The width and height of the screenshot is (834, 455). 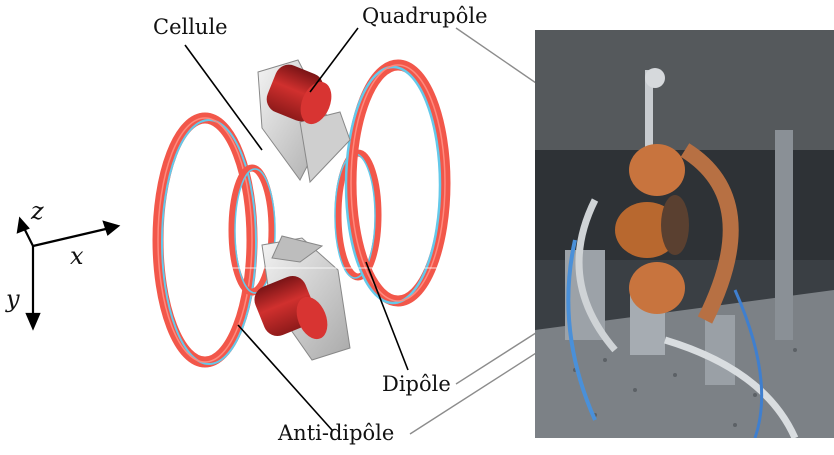 What do you see at coordinates (190, 27) in the screenshot?
I see `label-cellule: Cellule` at bounding box center [190, 27].